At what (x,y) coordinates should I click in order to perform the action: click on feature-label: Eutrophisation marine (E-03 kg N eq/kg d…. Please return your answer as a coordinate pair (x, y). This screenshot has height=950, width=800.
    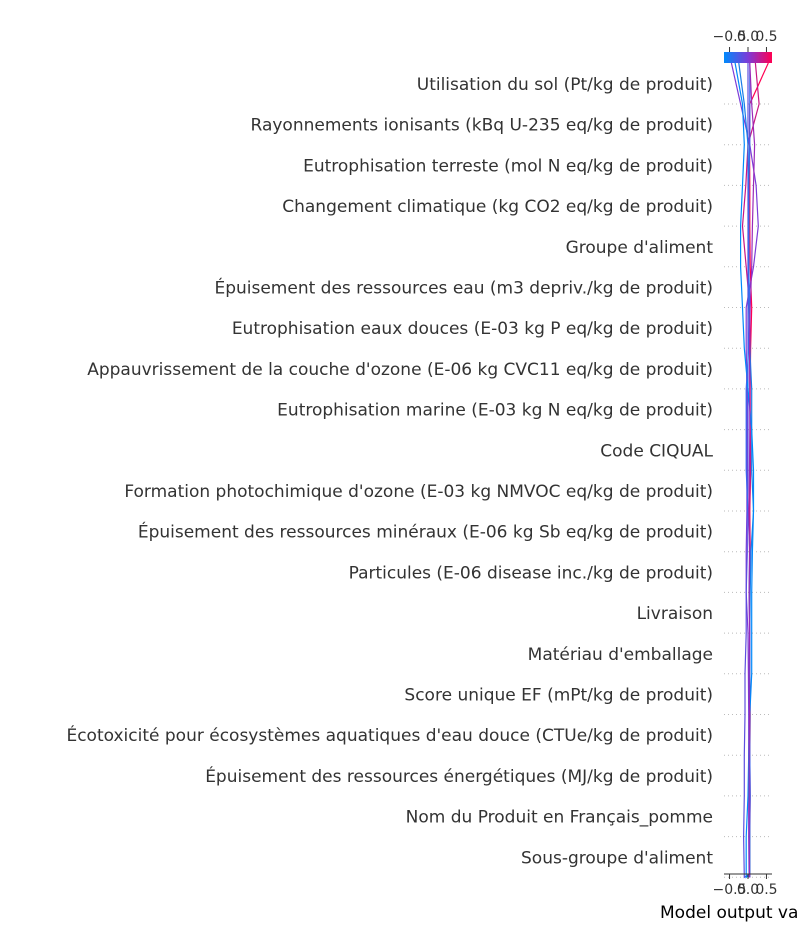
    Looking at the image, I should click on (495, 411).